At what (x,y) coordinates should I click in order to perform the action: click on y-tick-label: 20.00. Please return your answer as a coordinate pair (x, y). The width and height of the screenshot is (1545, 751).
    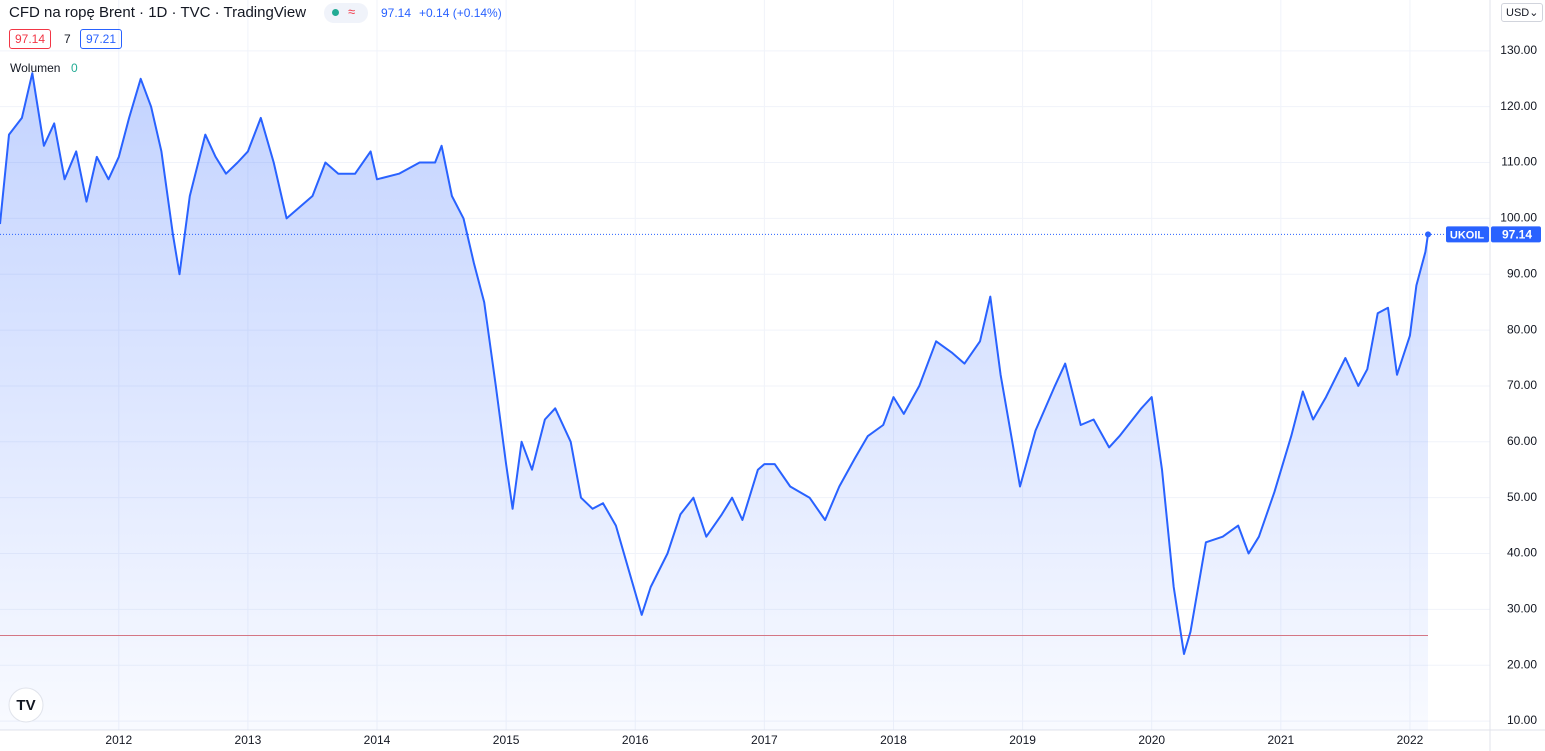
    Looking at the image, I should click on (1522, 664).